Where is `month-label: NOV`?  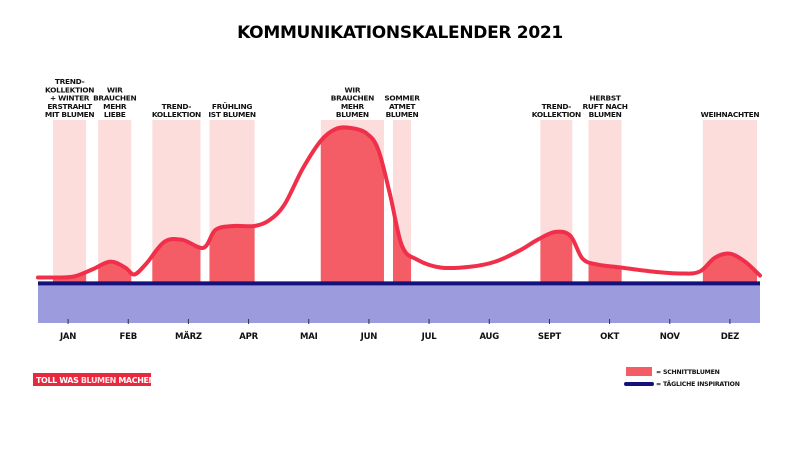
month-label: NOV is located at coordinates (670, 337).